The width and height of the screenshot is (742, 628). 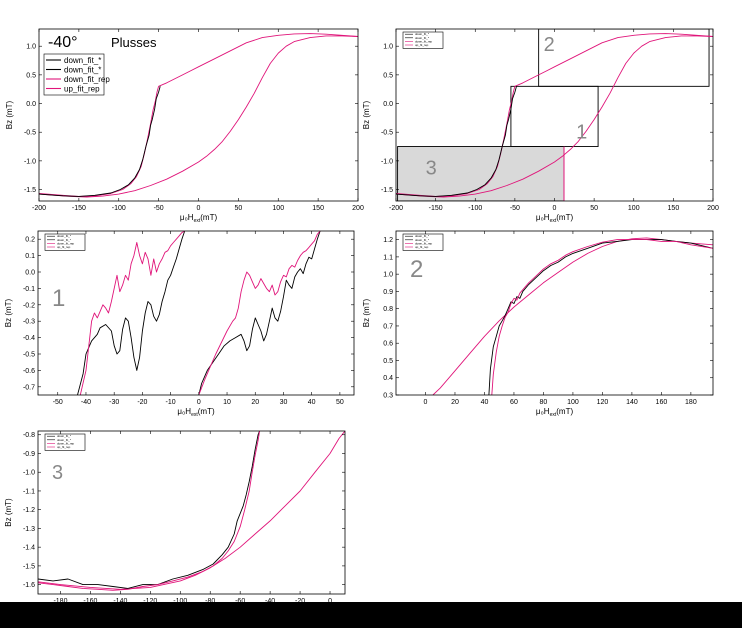 What do you see at coordinates (134, 42) in the screenshot?
I see `panel-a-subtitle: Plusses` at bounding box center [134, 42].